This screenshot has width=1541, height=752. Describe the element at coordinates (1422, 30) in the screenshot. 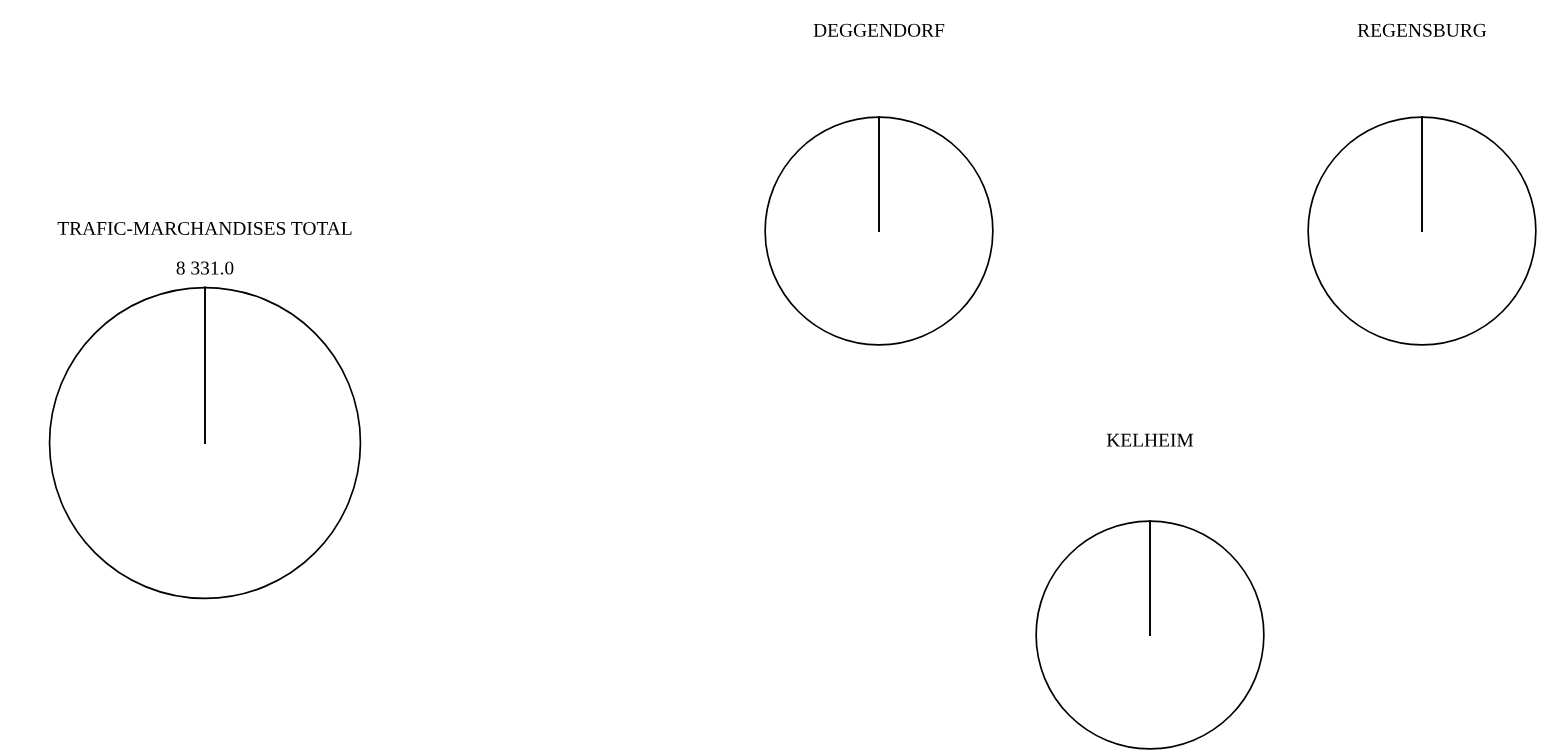

I see `chart-title: REGENSBURG` at that location.